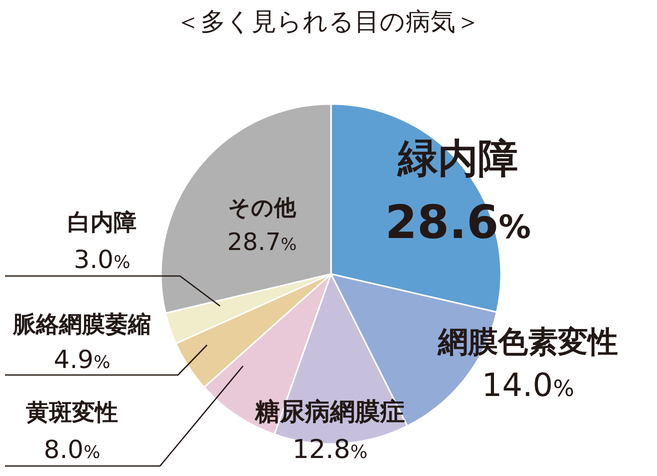 Image resolution: width=657 pixels, height=476 pixels. I want to click on slice-label: その他, so click(262, 208).